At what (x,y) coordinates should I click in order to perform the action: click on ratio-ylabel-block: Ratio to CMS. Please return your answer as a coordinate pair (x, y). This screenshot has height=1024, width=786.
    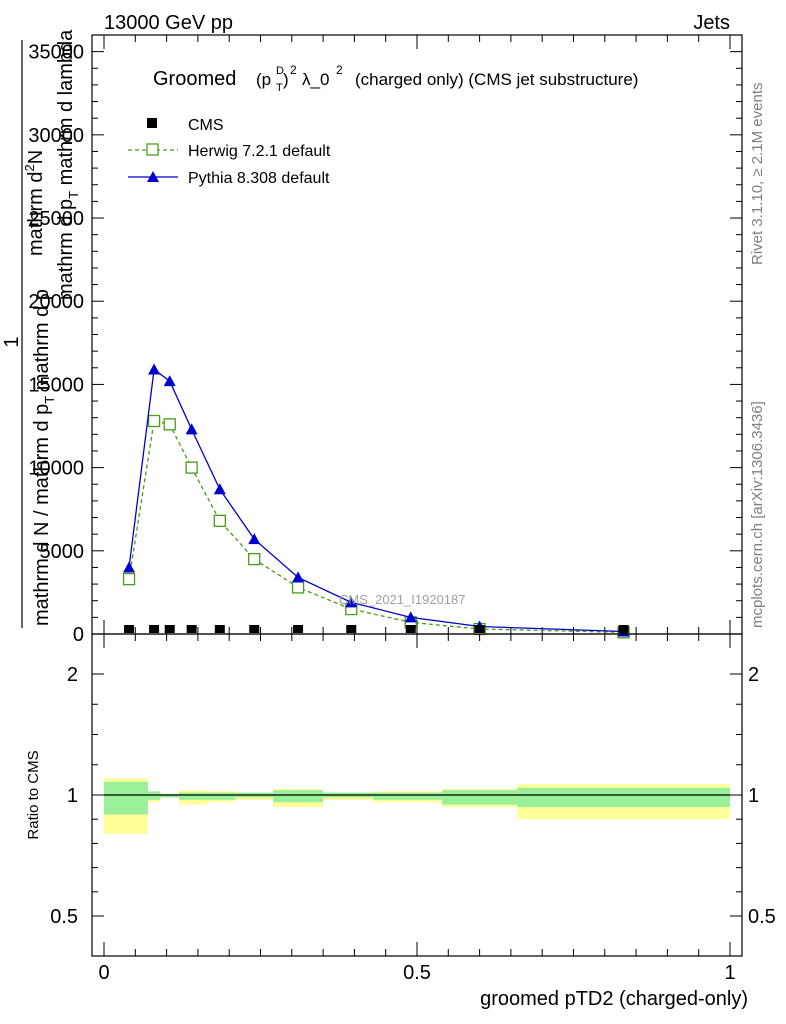
    Looking at the image, I should click on (33, 794).